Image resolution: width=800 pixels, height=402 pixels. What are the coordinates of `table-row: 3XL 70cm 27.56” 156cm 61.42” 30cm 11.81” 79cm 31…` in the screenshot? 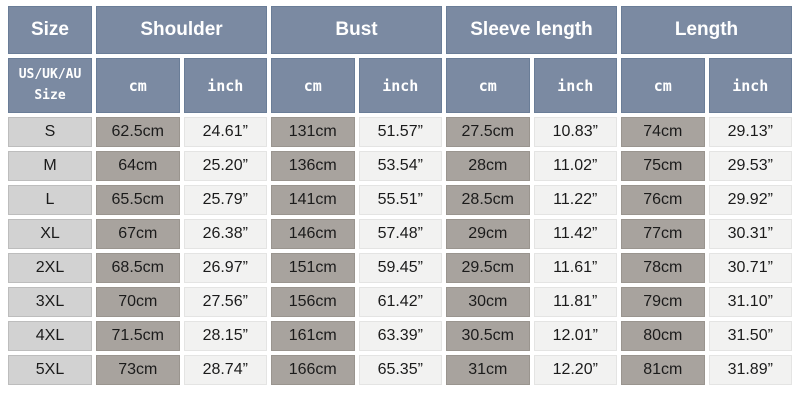 It's located at (400, 302).